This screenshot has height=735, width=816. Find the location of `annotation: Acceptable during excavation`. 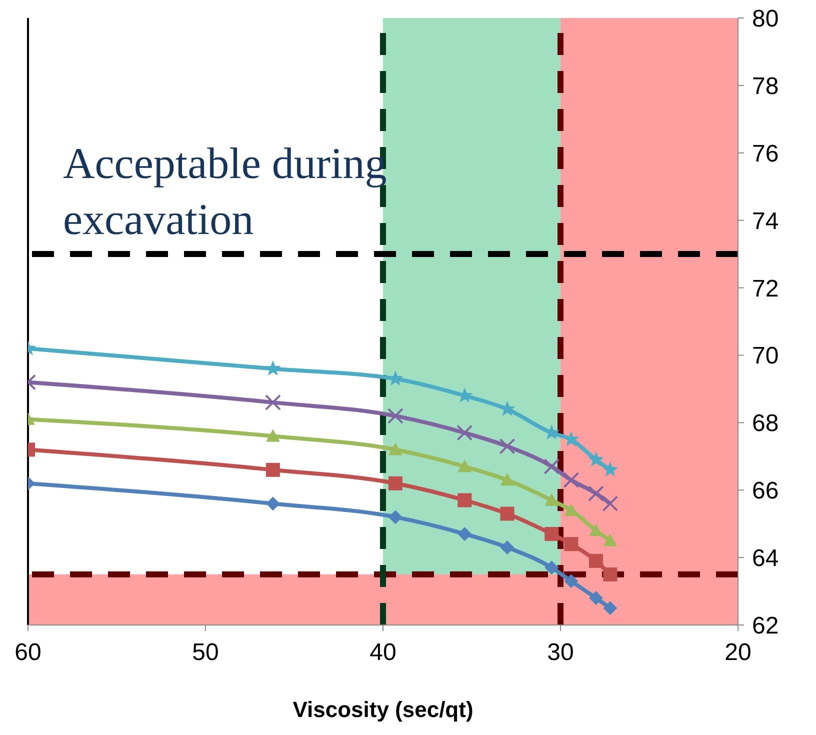

annotation: Acceptable during excavation is located at coordinates (225, 192).